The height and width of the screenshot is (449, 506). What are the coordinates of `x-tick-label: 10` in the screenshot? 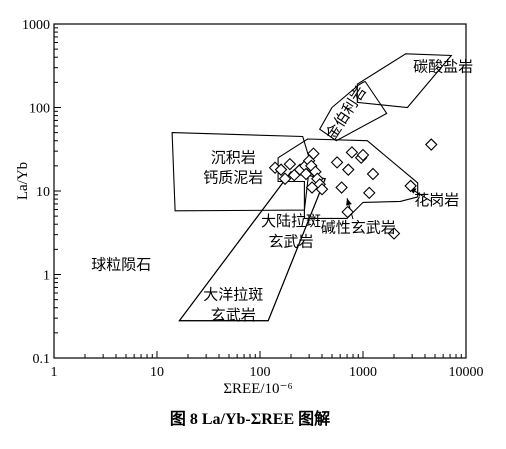 It's located at (157, 372).